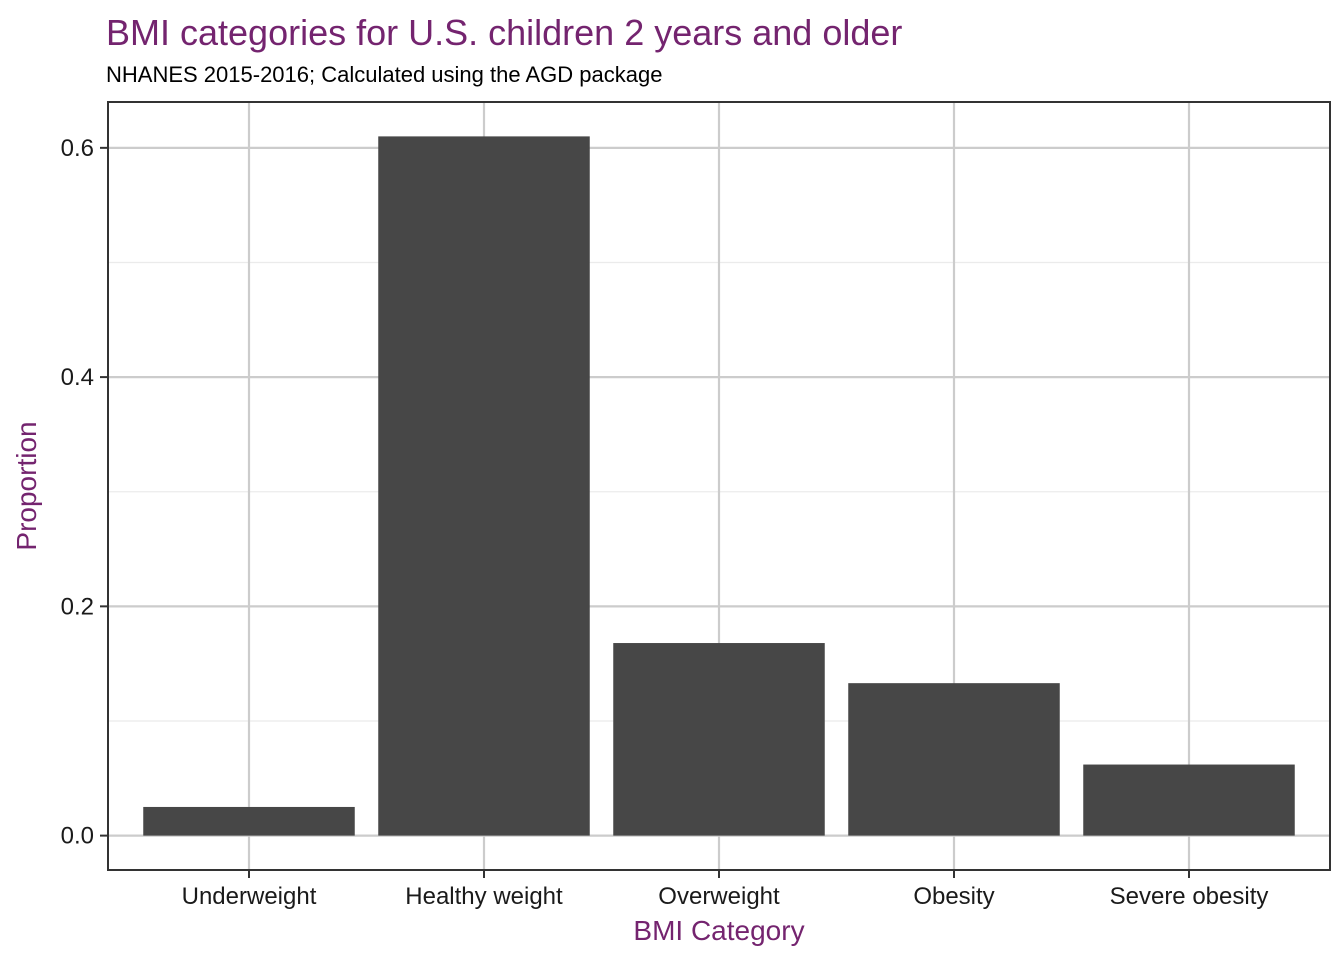  Describe the element at coordinates (77, 836) in the screenshot. I see `y-tick-label: 0.0` at that location.